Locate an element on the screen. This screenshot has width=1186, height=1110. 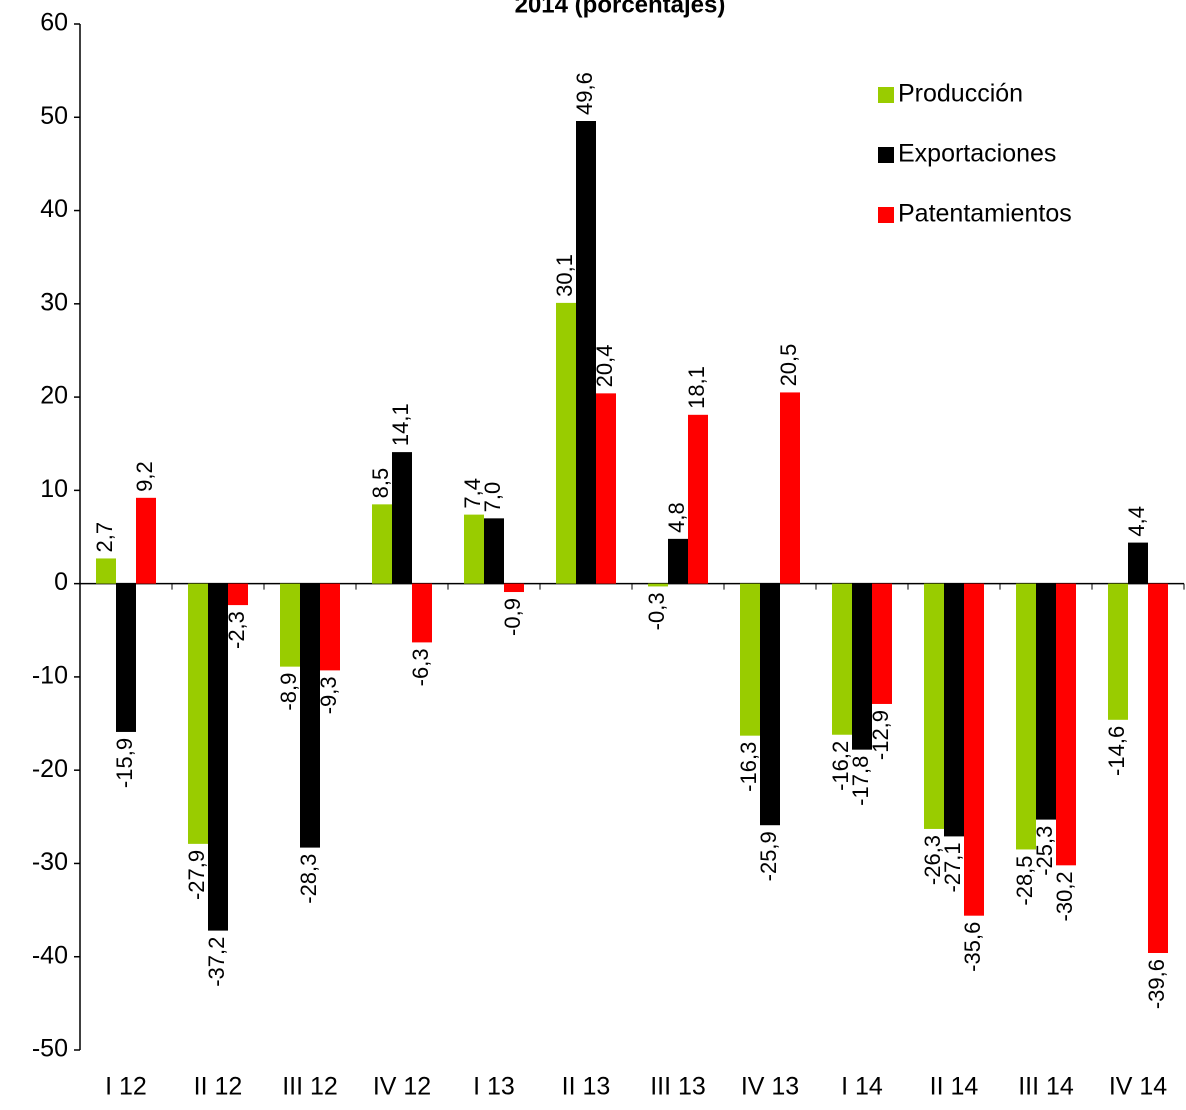
value-label: 20,4 is located at coordinates (604, 366).